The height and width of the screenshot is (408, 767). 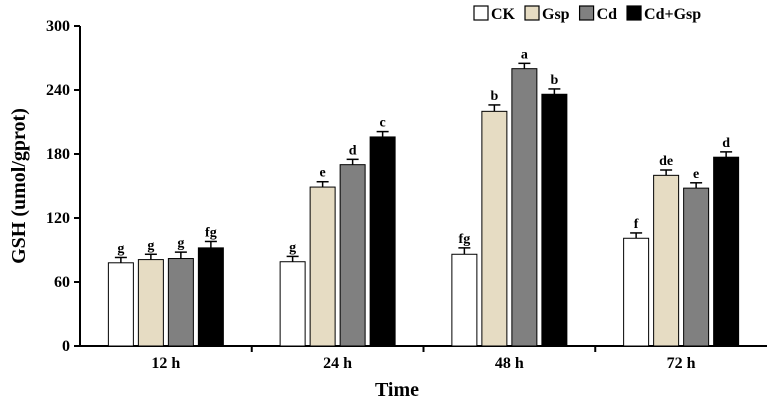 I want to click on legend: CK Gsp Cd Cd+Gsp, so click(x=587, y=14).